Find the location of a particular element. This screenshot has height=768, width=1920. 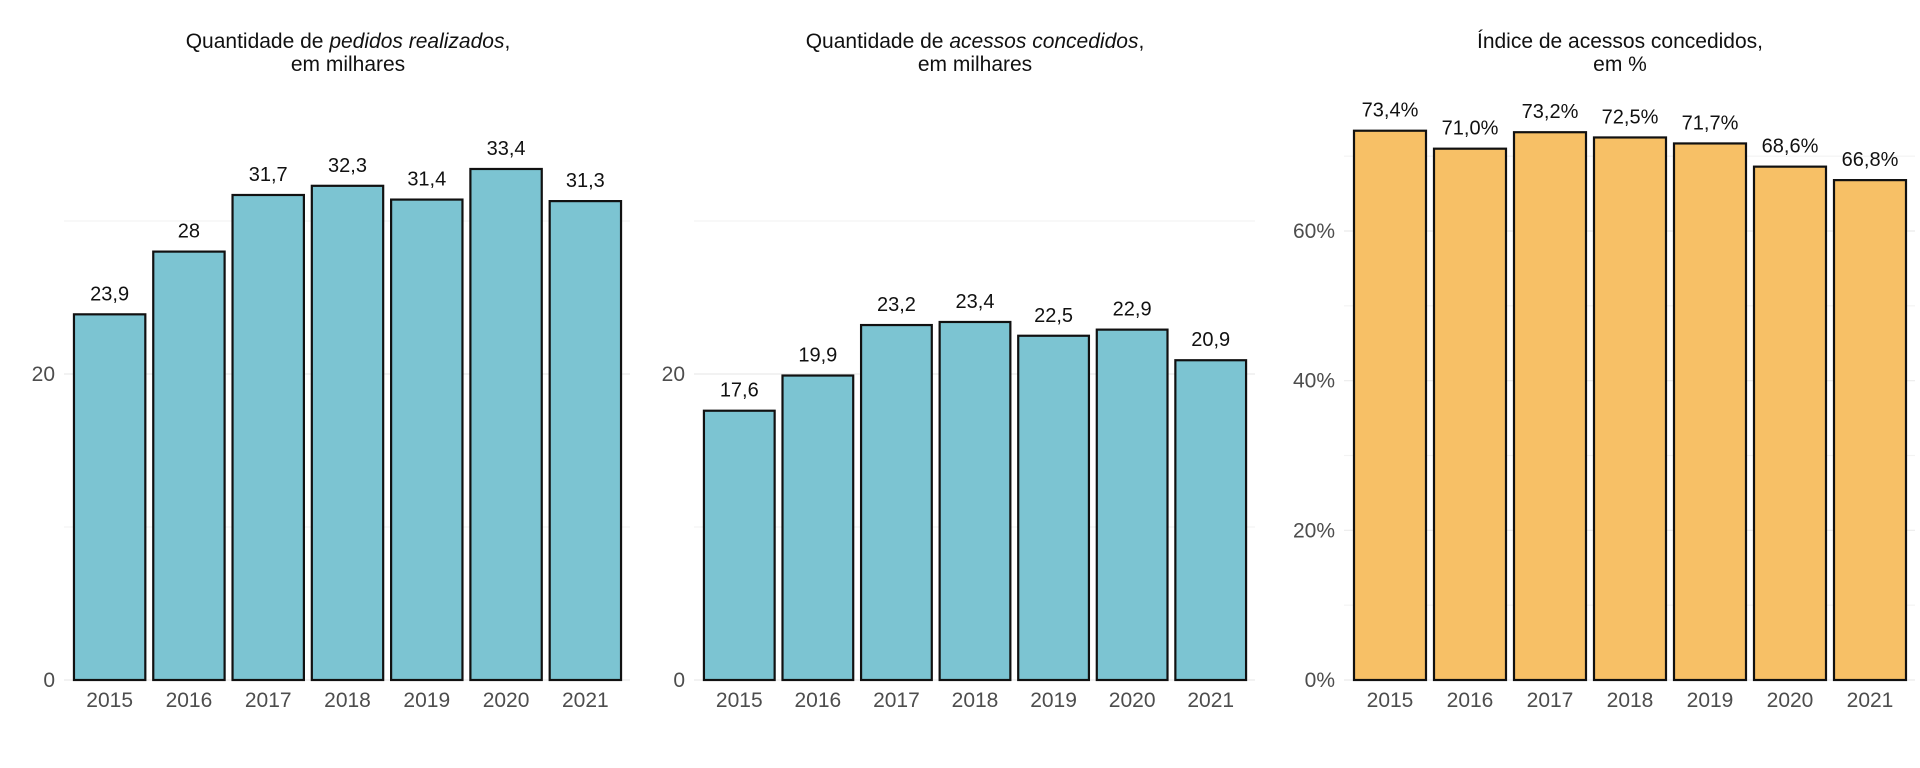

chart-title: Índice de acessos concedidos, is located at coordinates (1620, 41).